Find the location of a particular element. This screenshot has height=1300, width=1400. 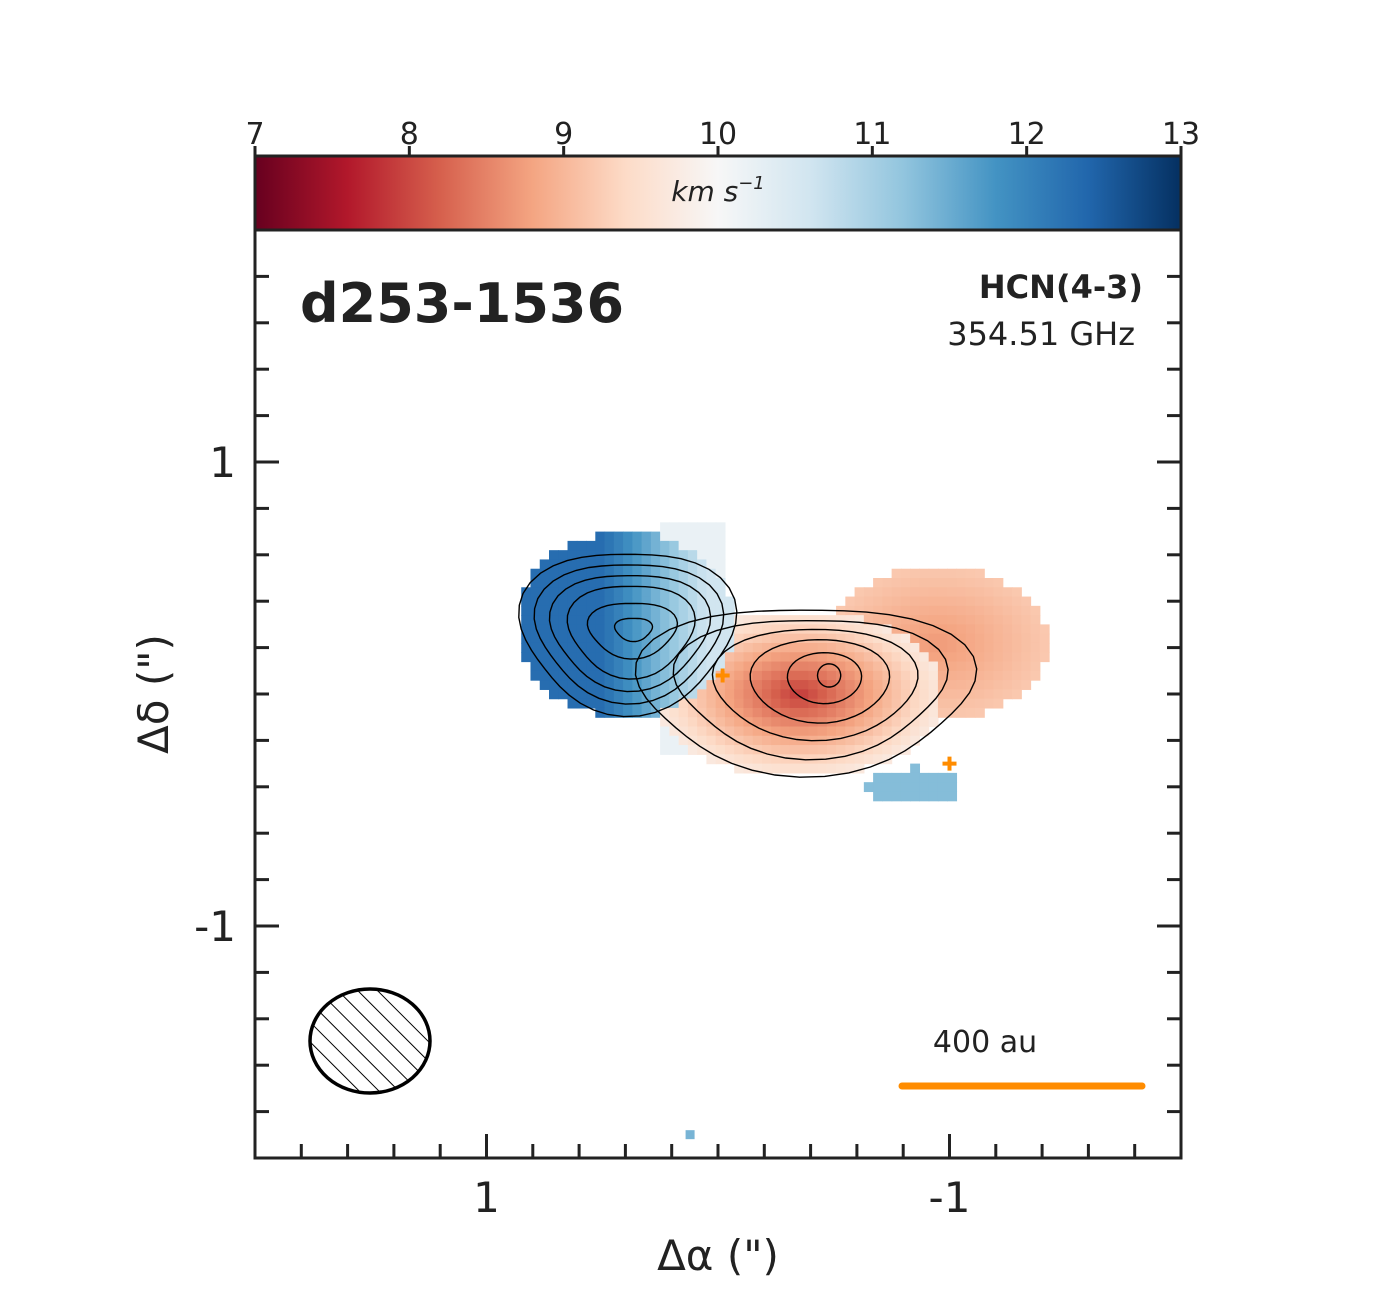

x-tick-label: -1 is located at coordinates (950, 1197).